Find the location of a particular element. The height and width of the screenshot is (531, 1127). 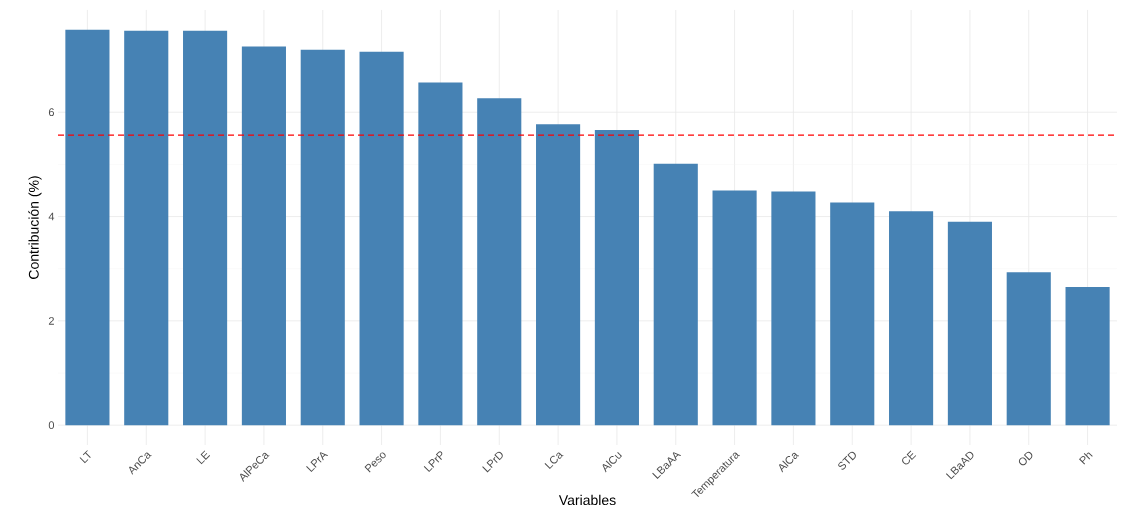

x-axis-title: Variables is located at coordinates (587, 500).